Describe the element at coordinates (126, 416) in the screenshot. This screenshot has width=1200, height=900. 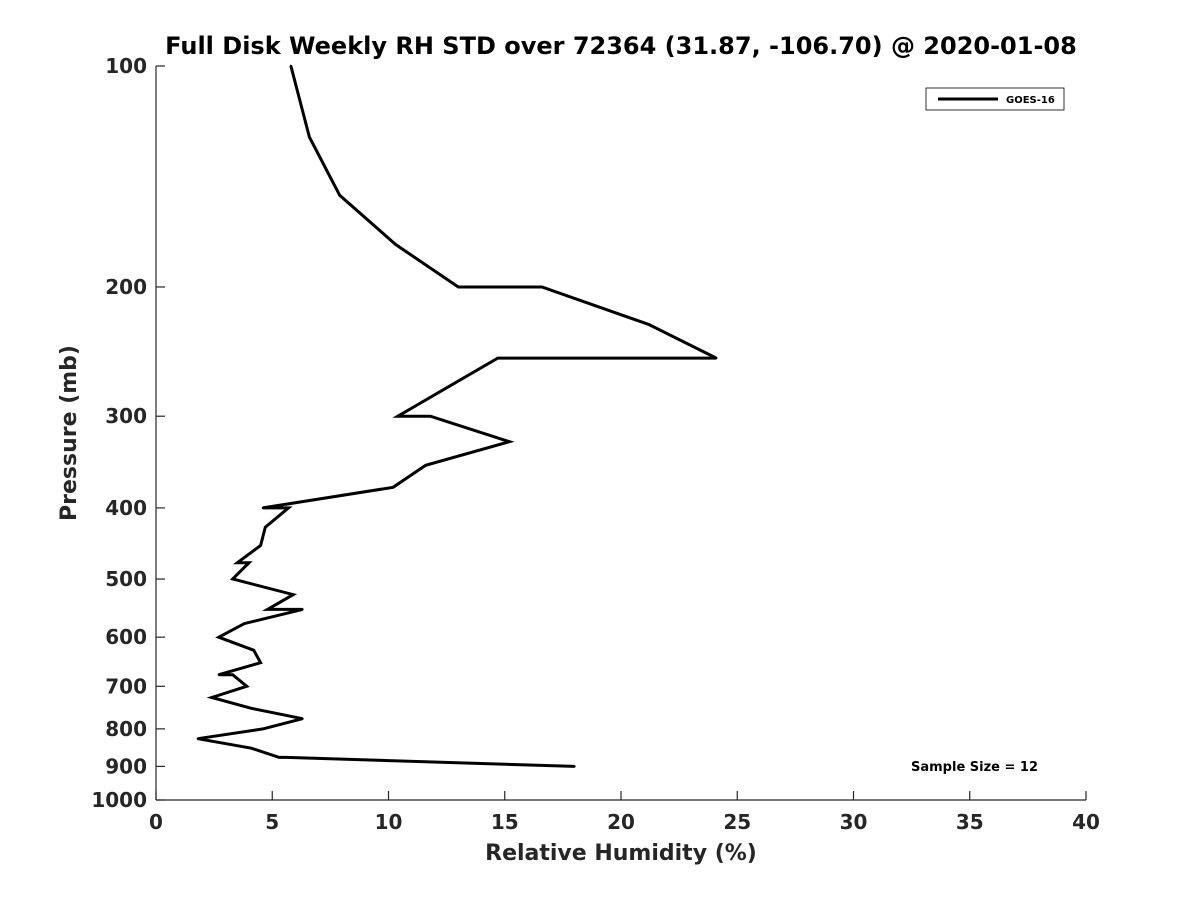
I see `y-tick-label: 300` at that location.